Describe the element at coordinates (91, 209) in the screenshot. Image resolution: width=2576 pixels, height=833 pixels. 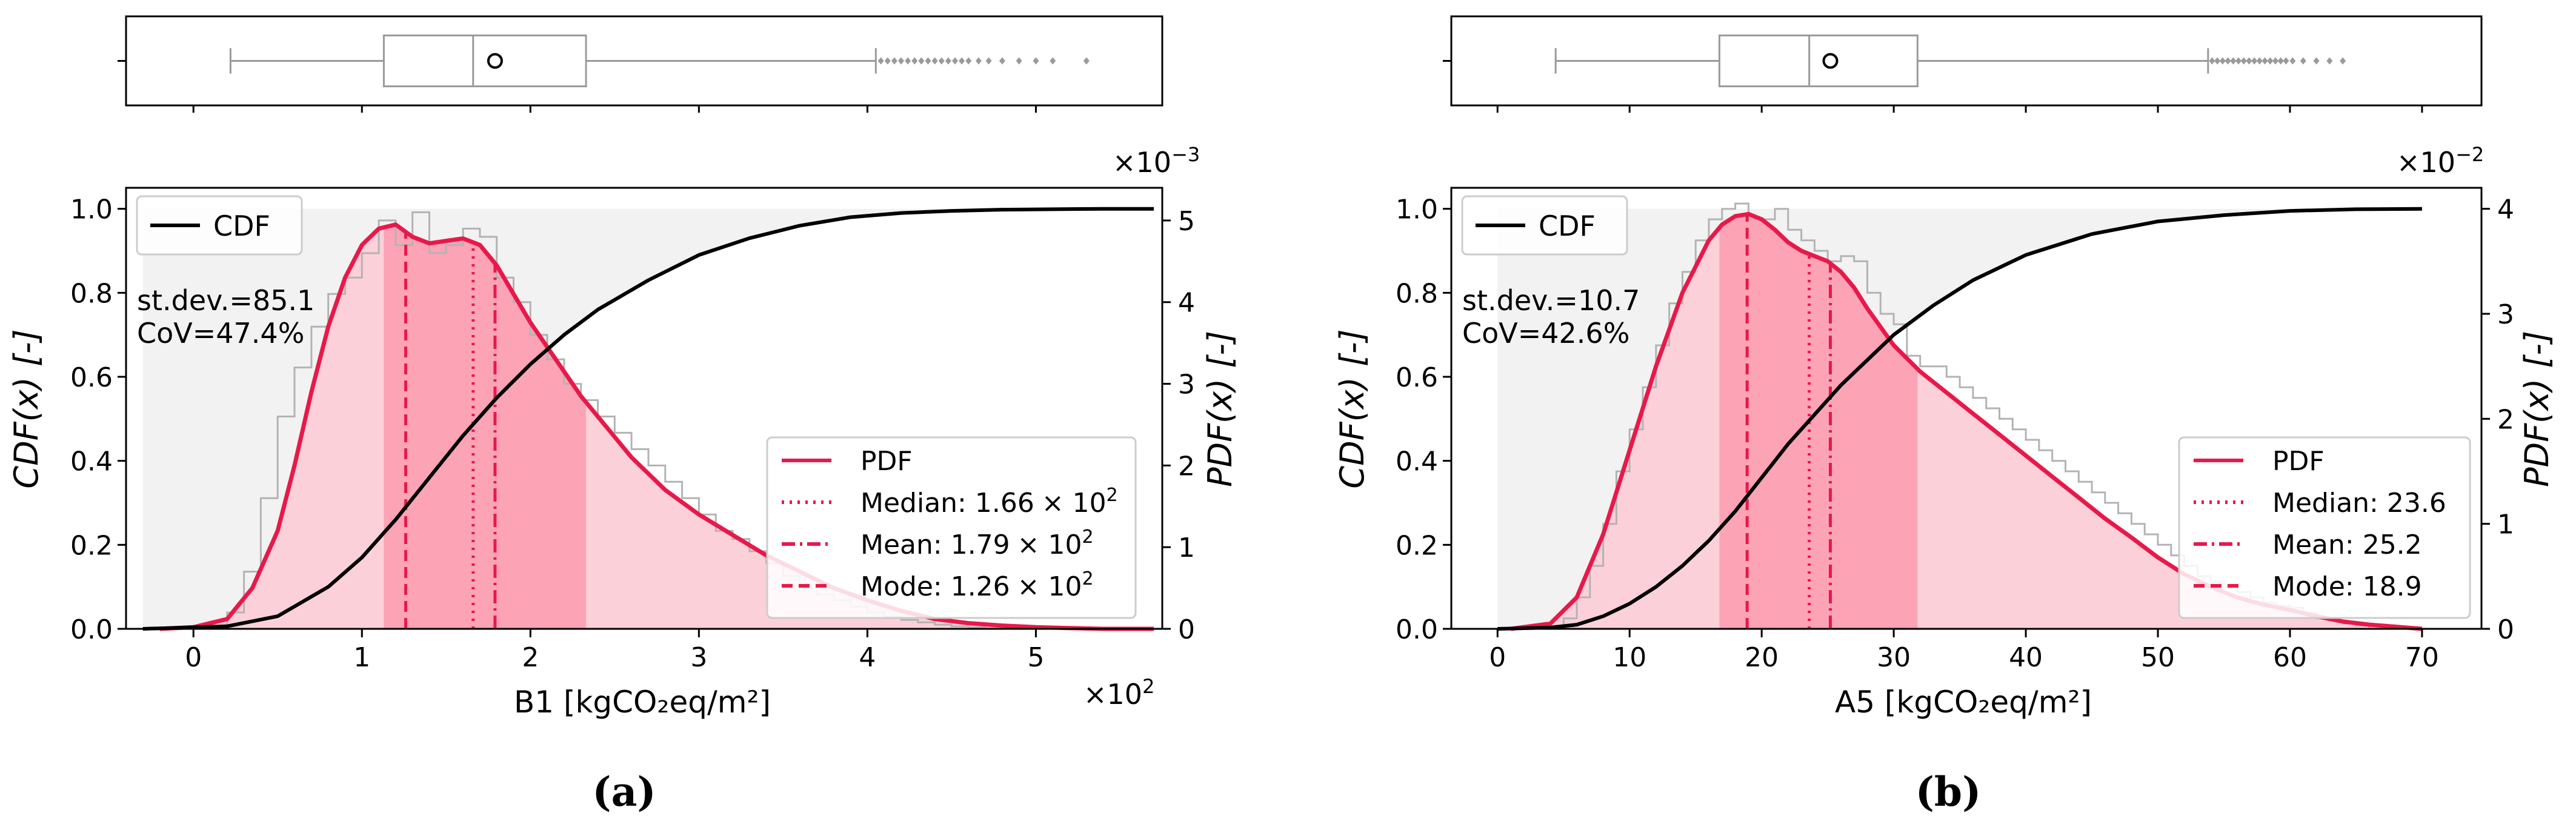
I see `panel-a-y-tick-label: 1.0` at that location.